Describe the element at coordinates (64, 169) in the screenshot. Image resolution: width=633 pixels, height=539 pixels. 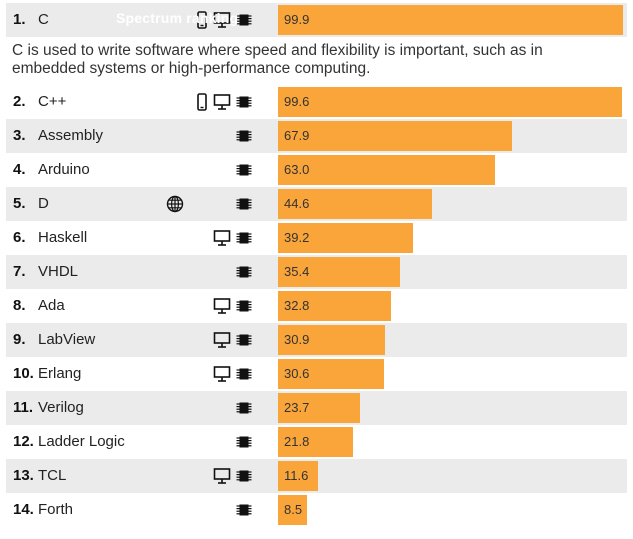
I see `language-name: Arduino` at that location.